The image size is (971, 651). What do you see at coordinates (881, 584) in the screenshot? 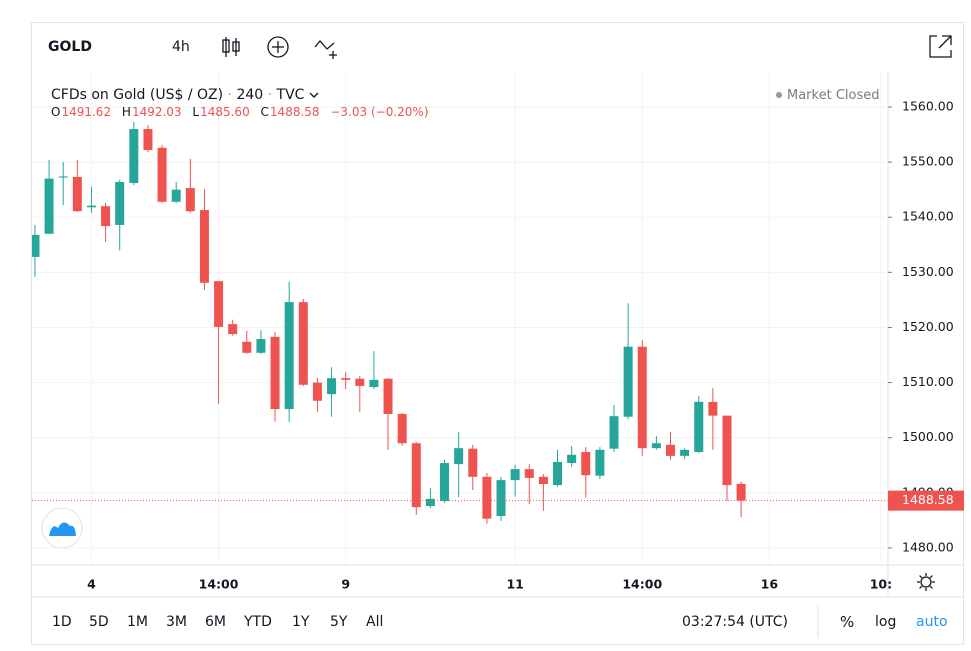
I see `x-tick-label: 10:` at bounding box center [881, 584].